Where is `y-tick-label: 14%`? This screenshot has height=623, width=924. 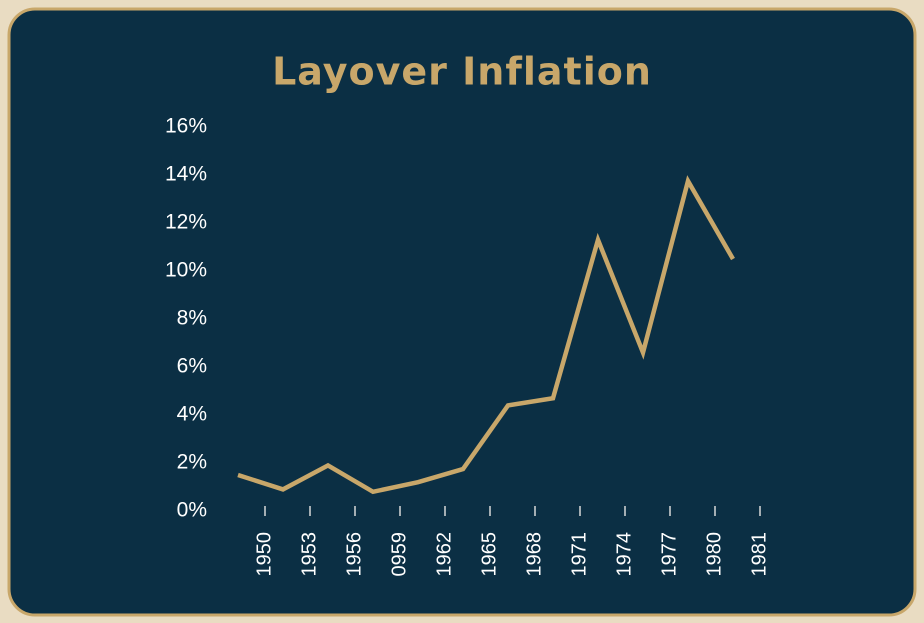
y-tick-label: 14% is located at coordinates (186, 174).